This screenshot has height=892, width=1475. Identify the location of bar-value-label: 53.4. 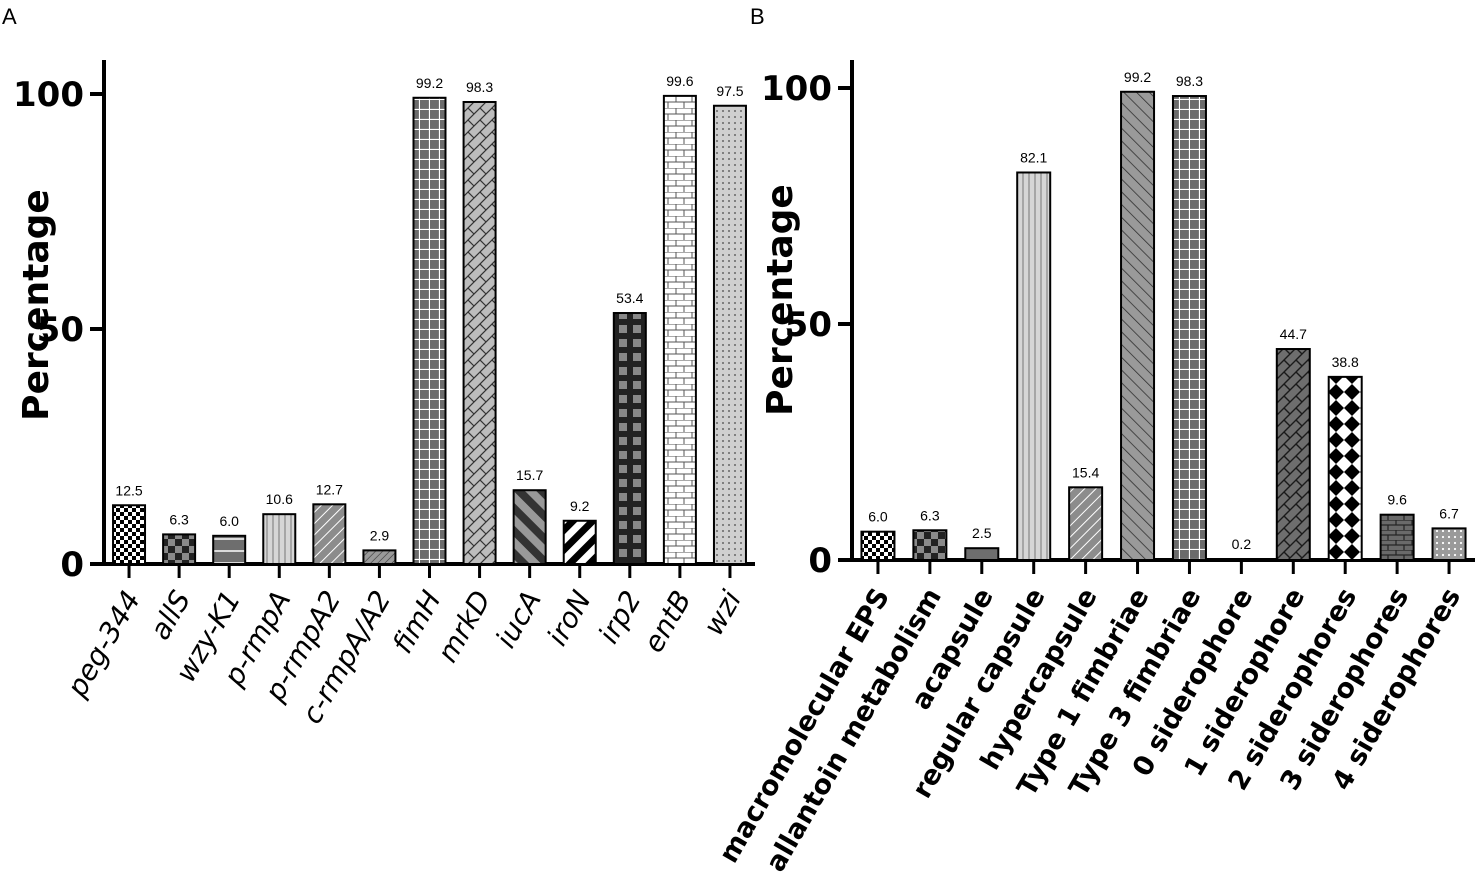
(629, 298).